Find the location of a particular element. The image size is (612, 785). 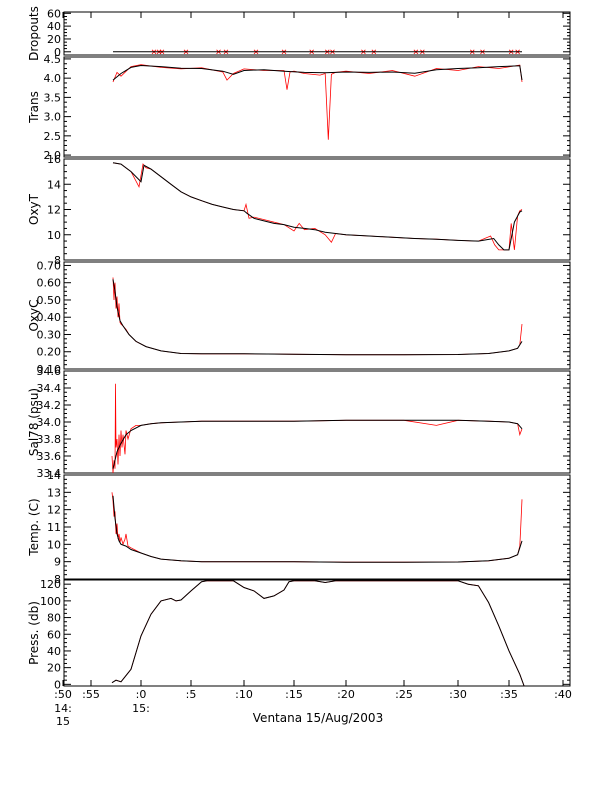

y-tick-label: 80 is located at coordinates (54, 618).